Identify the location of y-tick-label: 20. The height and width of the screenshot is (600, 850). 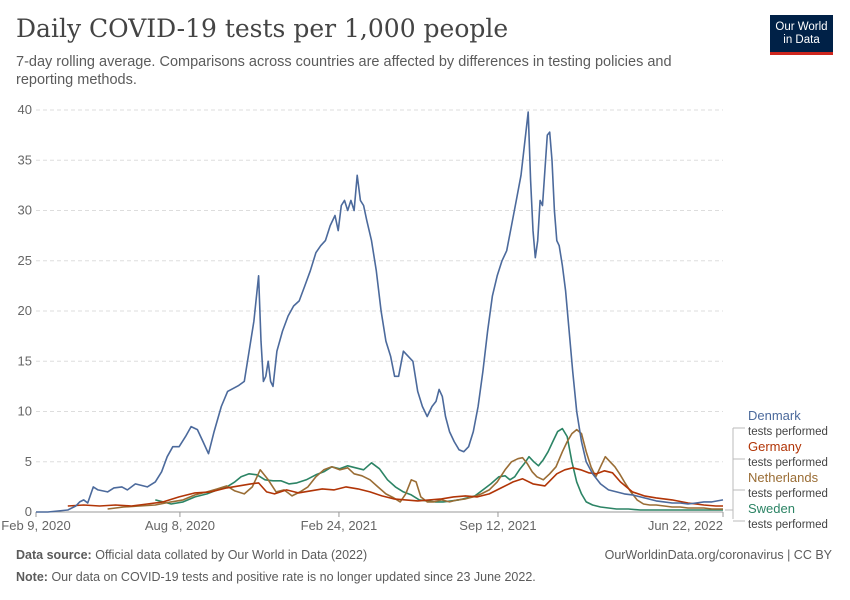
(25, 310).